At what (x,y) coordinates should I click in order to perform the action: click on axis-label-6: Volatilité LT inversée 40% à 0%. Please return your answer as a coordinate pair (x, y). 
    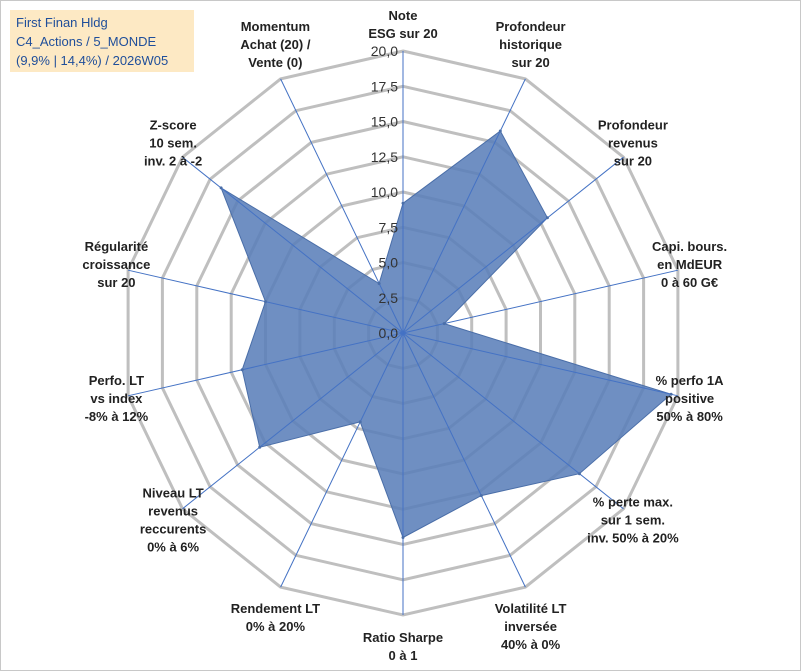
    Looking at the image, I should click on (531, 626).